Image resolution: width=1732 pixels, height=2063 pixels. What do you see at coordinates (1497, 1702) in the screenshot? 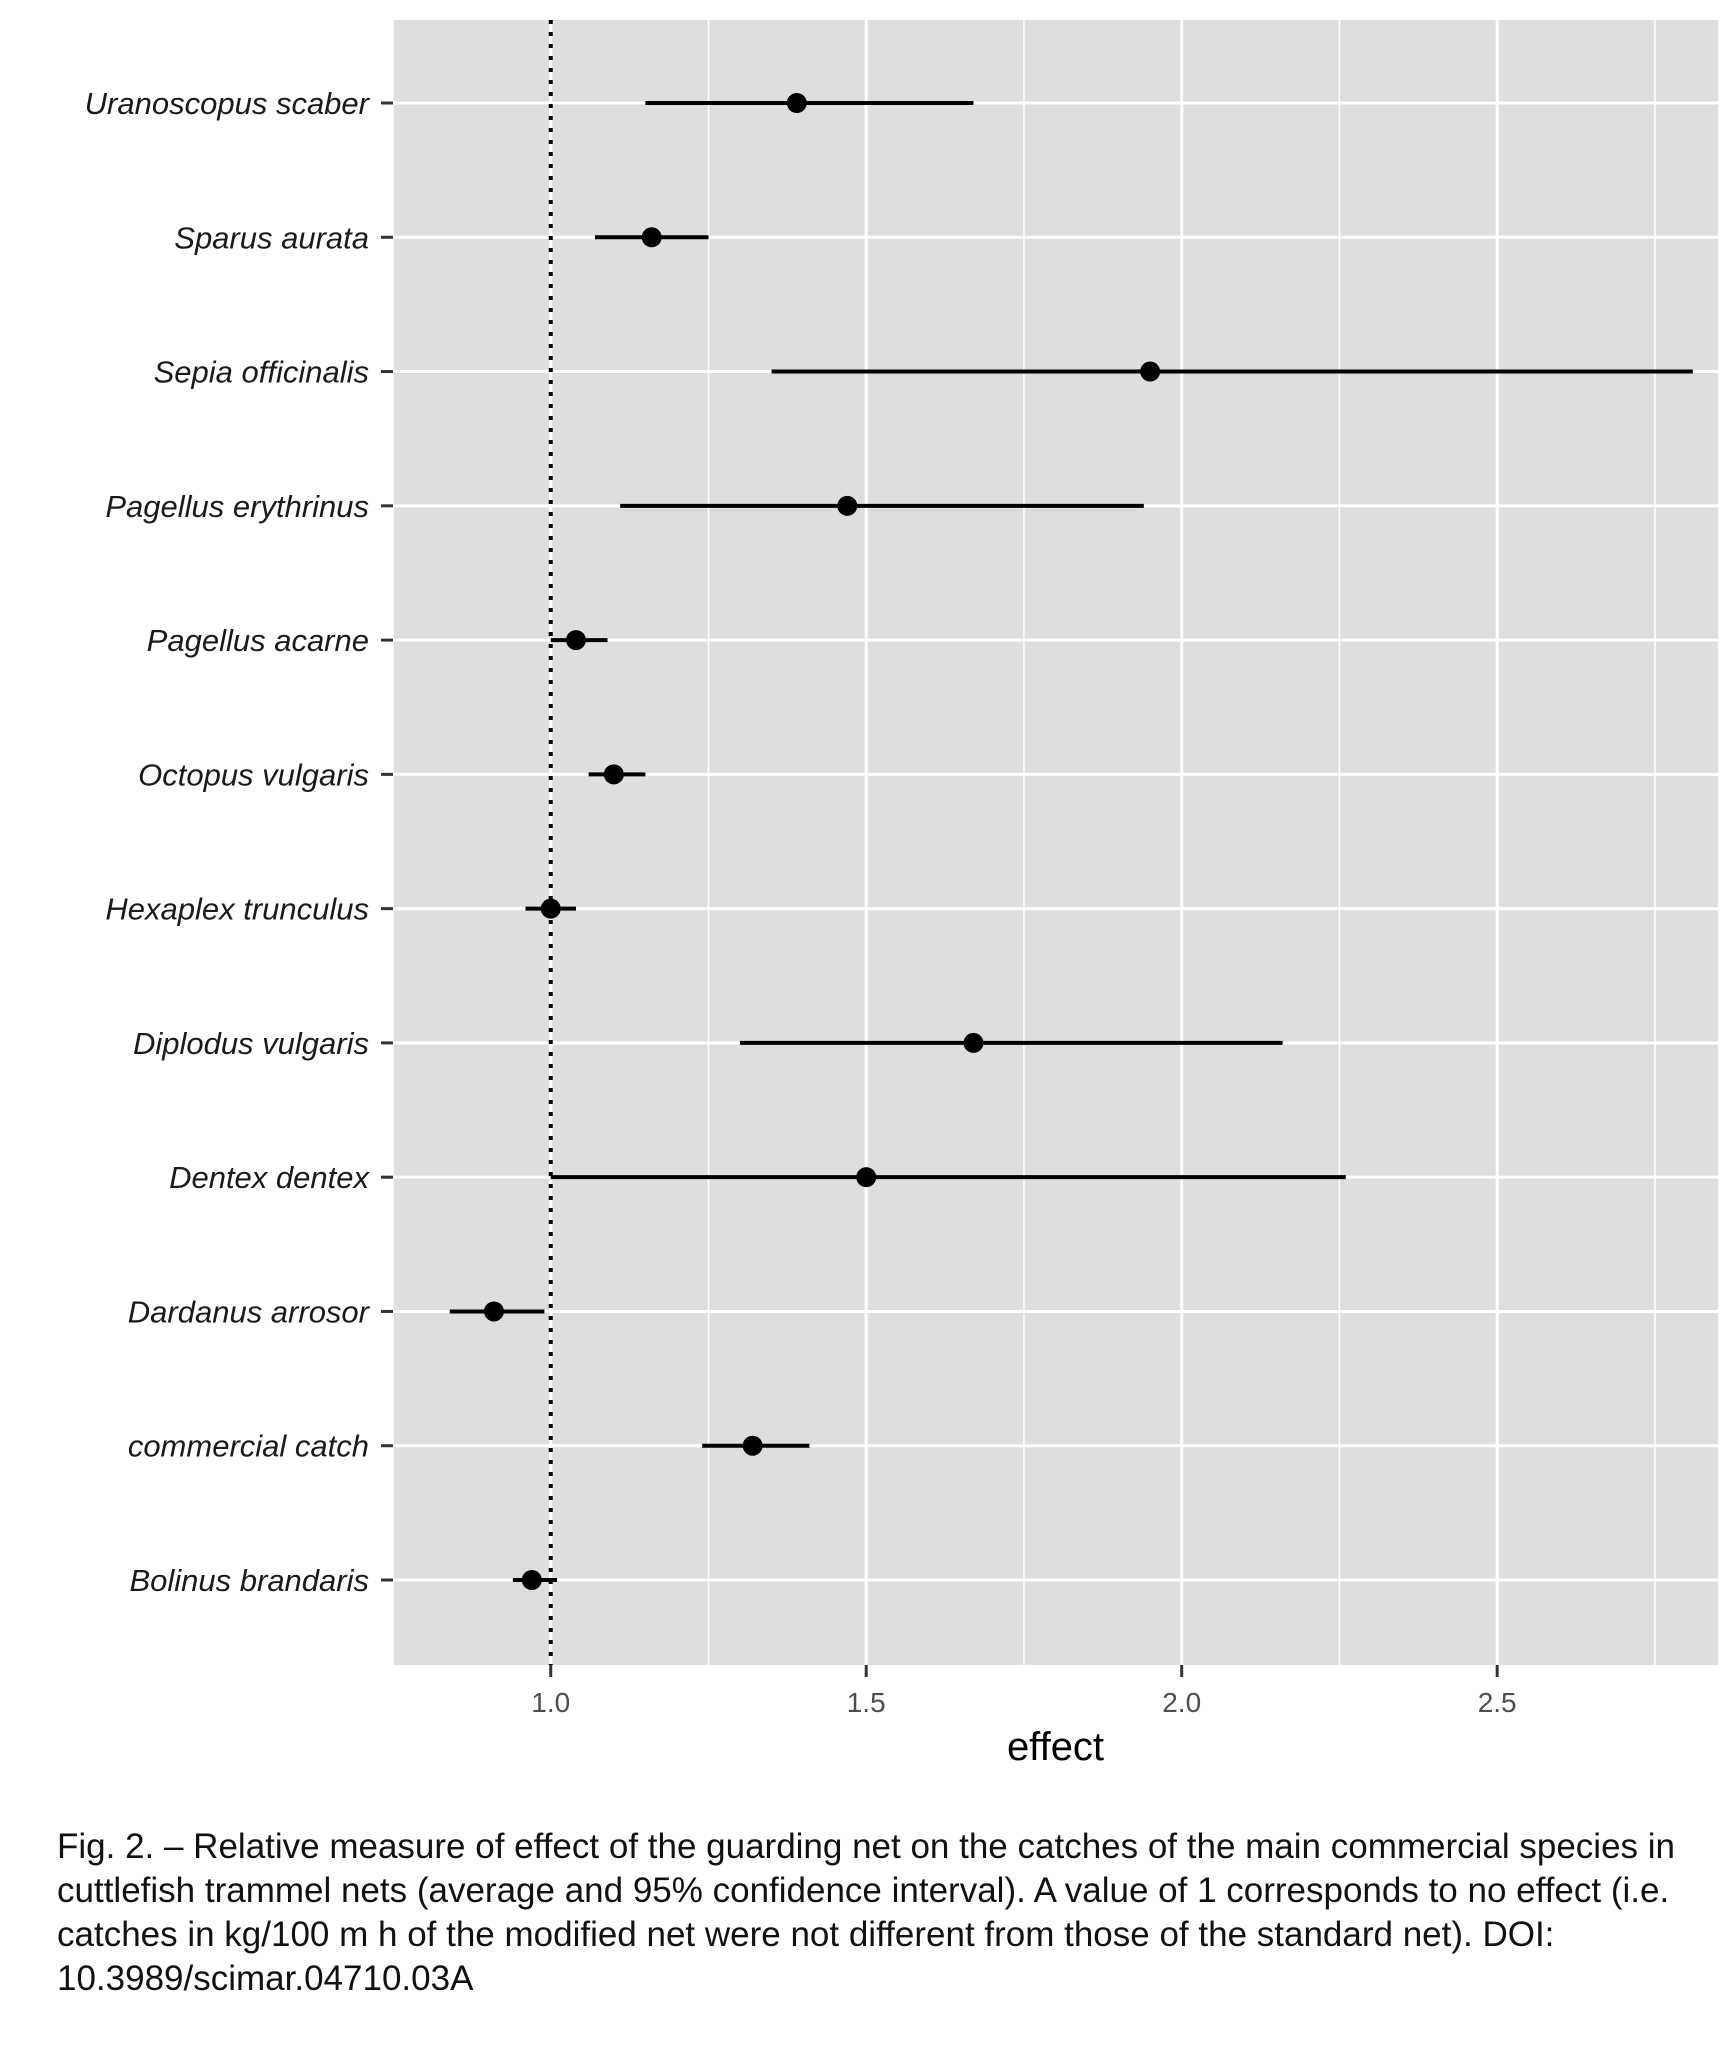
I see `x-tick-label-3: 2.5` at bounding box center [1497, 1702].